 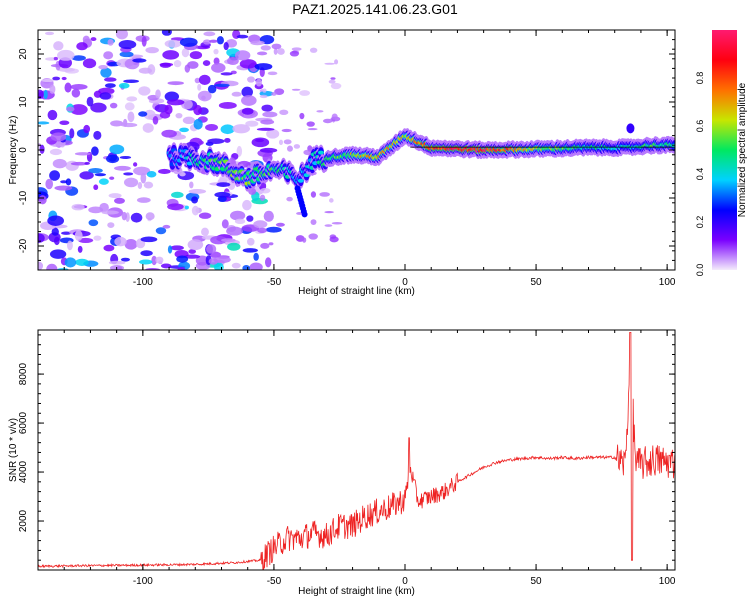 What do you see at coordinates (274, 581) in the screenshot?
I see `bottom-x-tick-label: -50` at bounding box center [274, 581].